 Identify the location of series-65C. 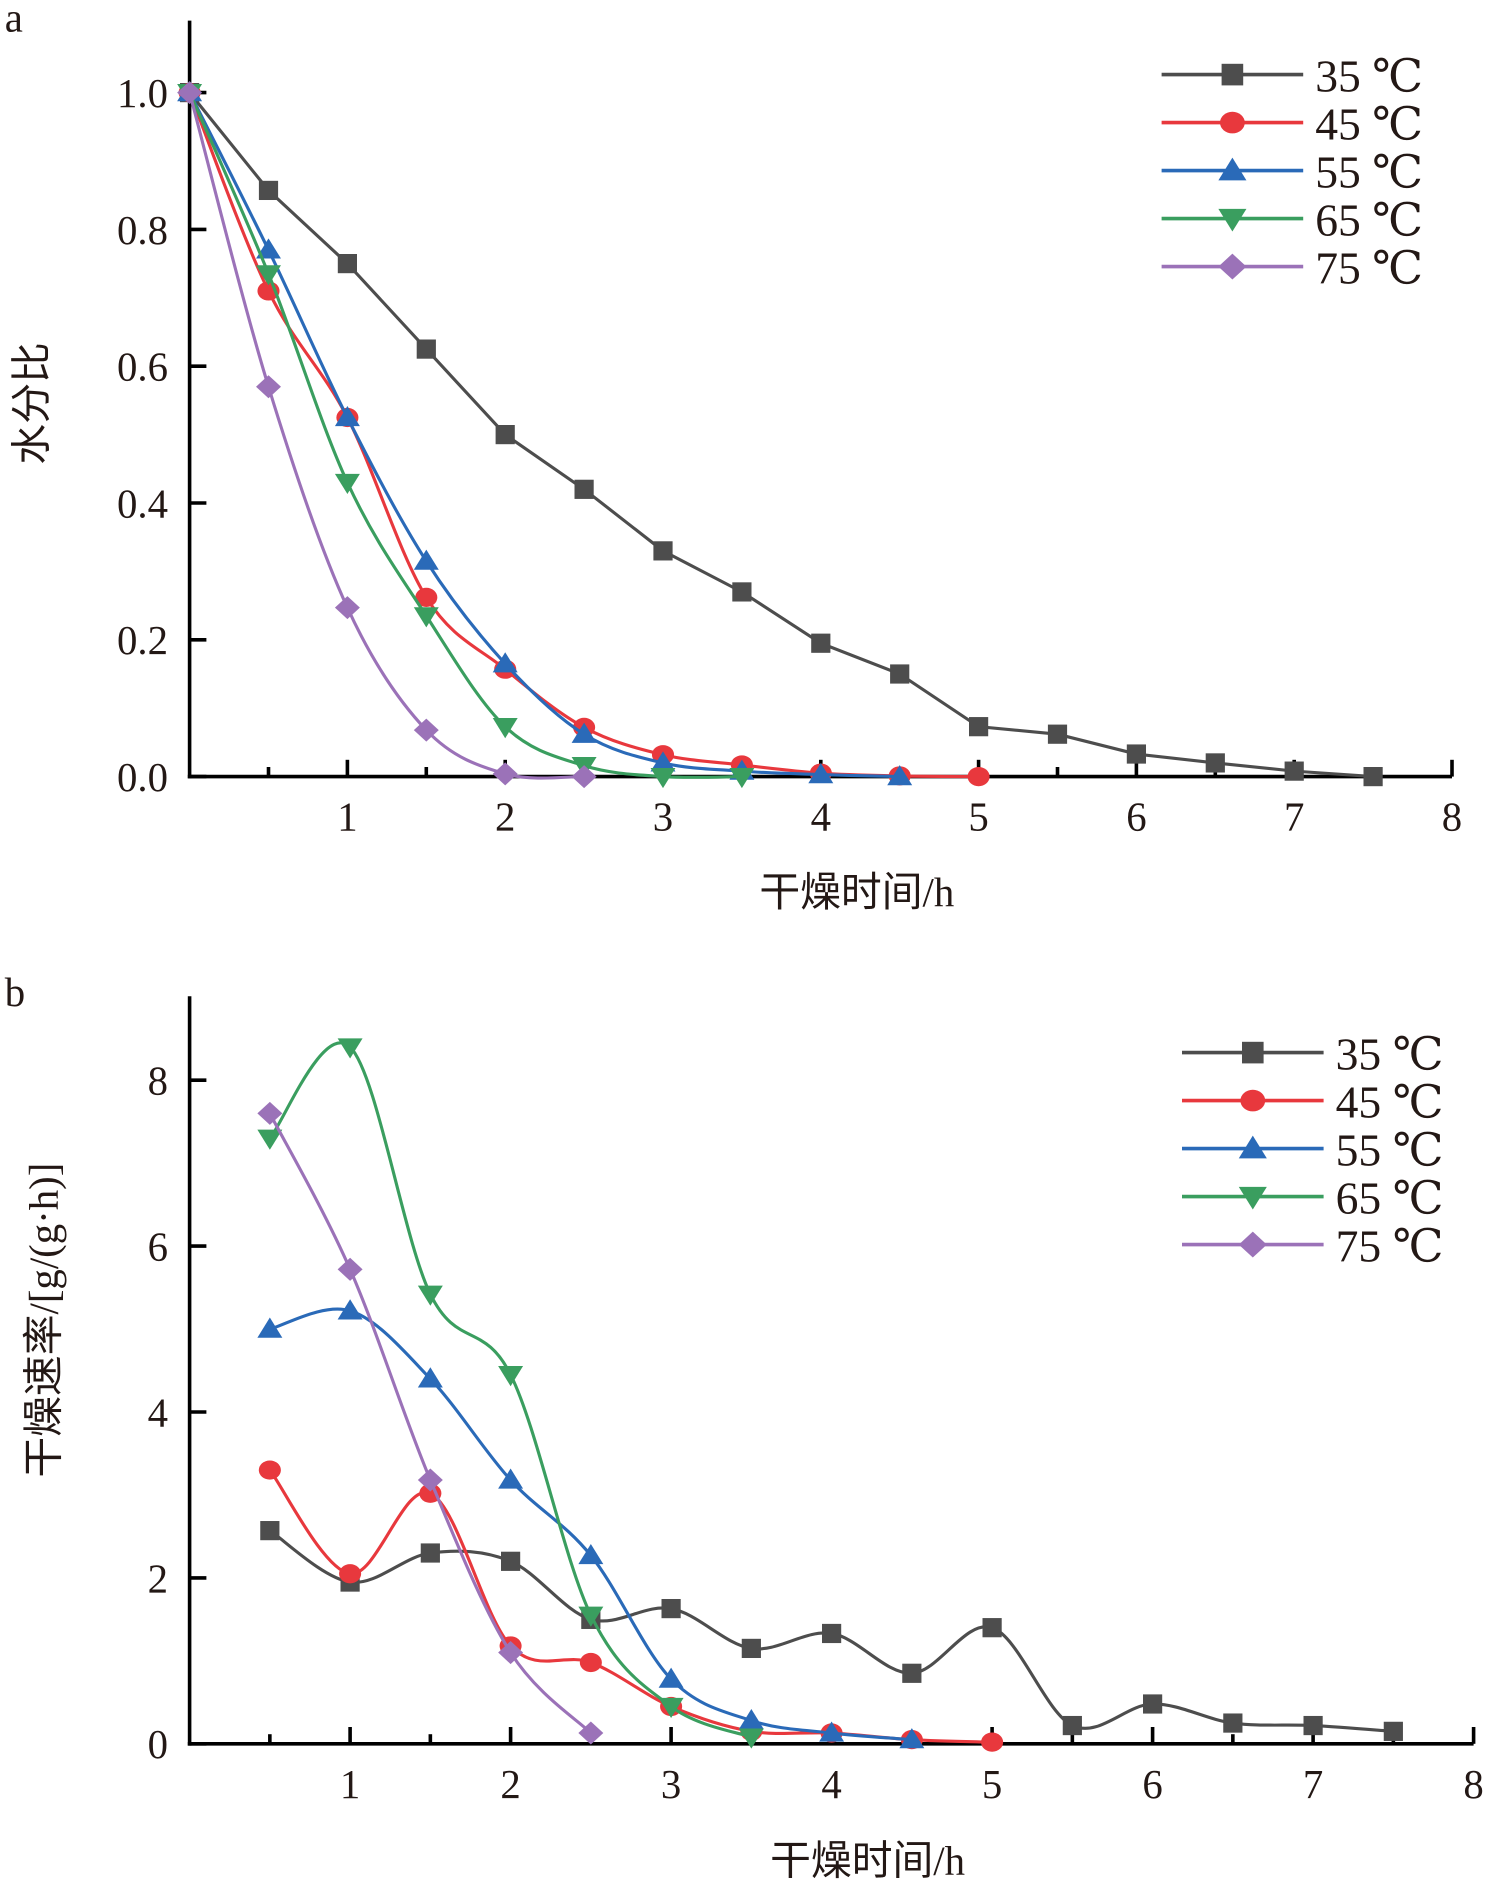
(510, 1393).